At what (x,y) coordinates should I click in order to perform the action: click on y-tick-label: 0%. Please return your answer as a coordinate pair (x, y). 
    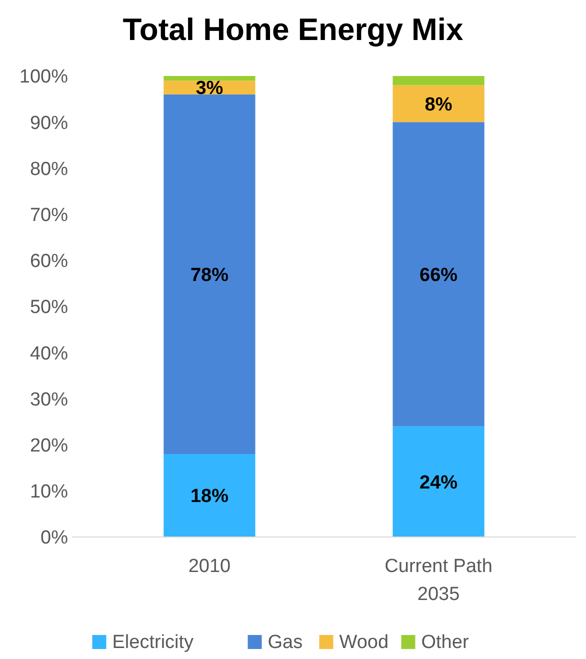
    Looking at the image, I should click on (54, 538).